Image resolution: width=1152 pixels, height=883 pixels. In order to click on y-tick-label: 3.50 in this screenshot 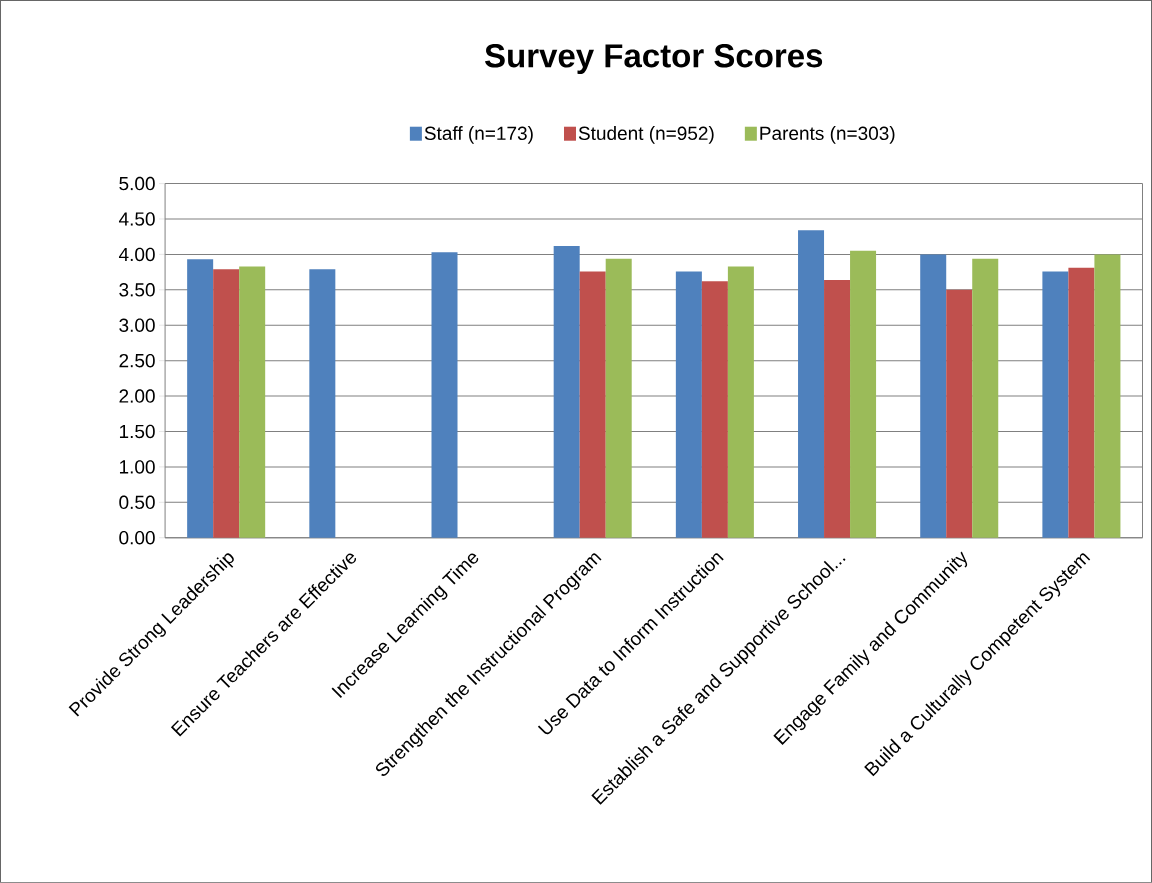, I will do `click(137, 290)`.